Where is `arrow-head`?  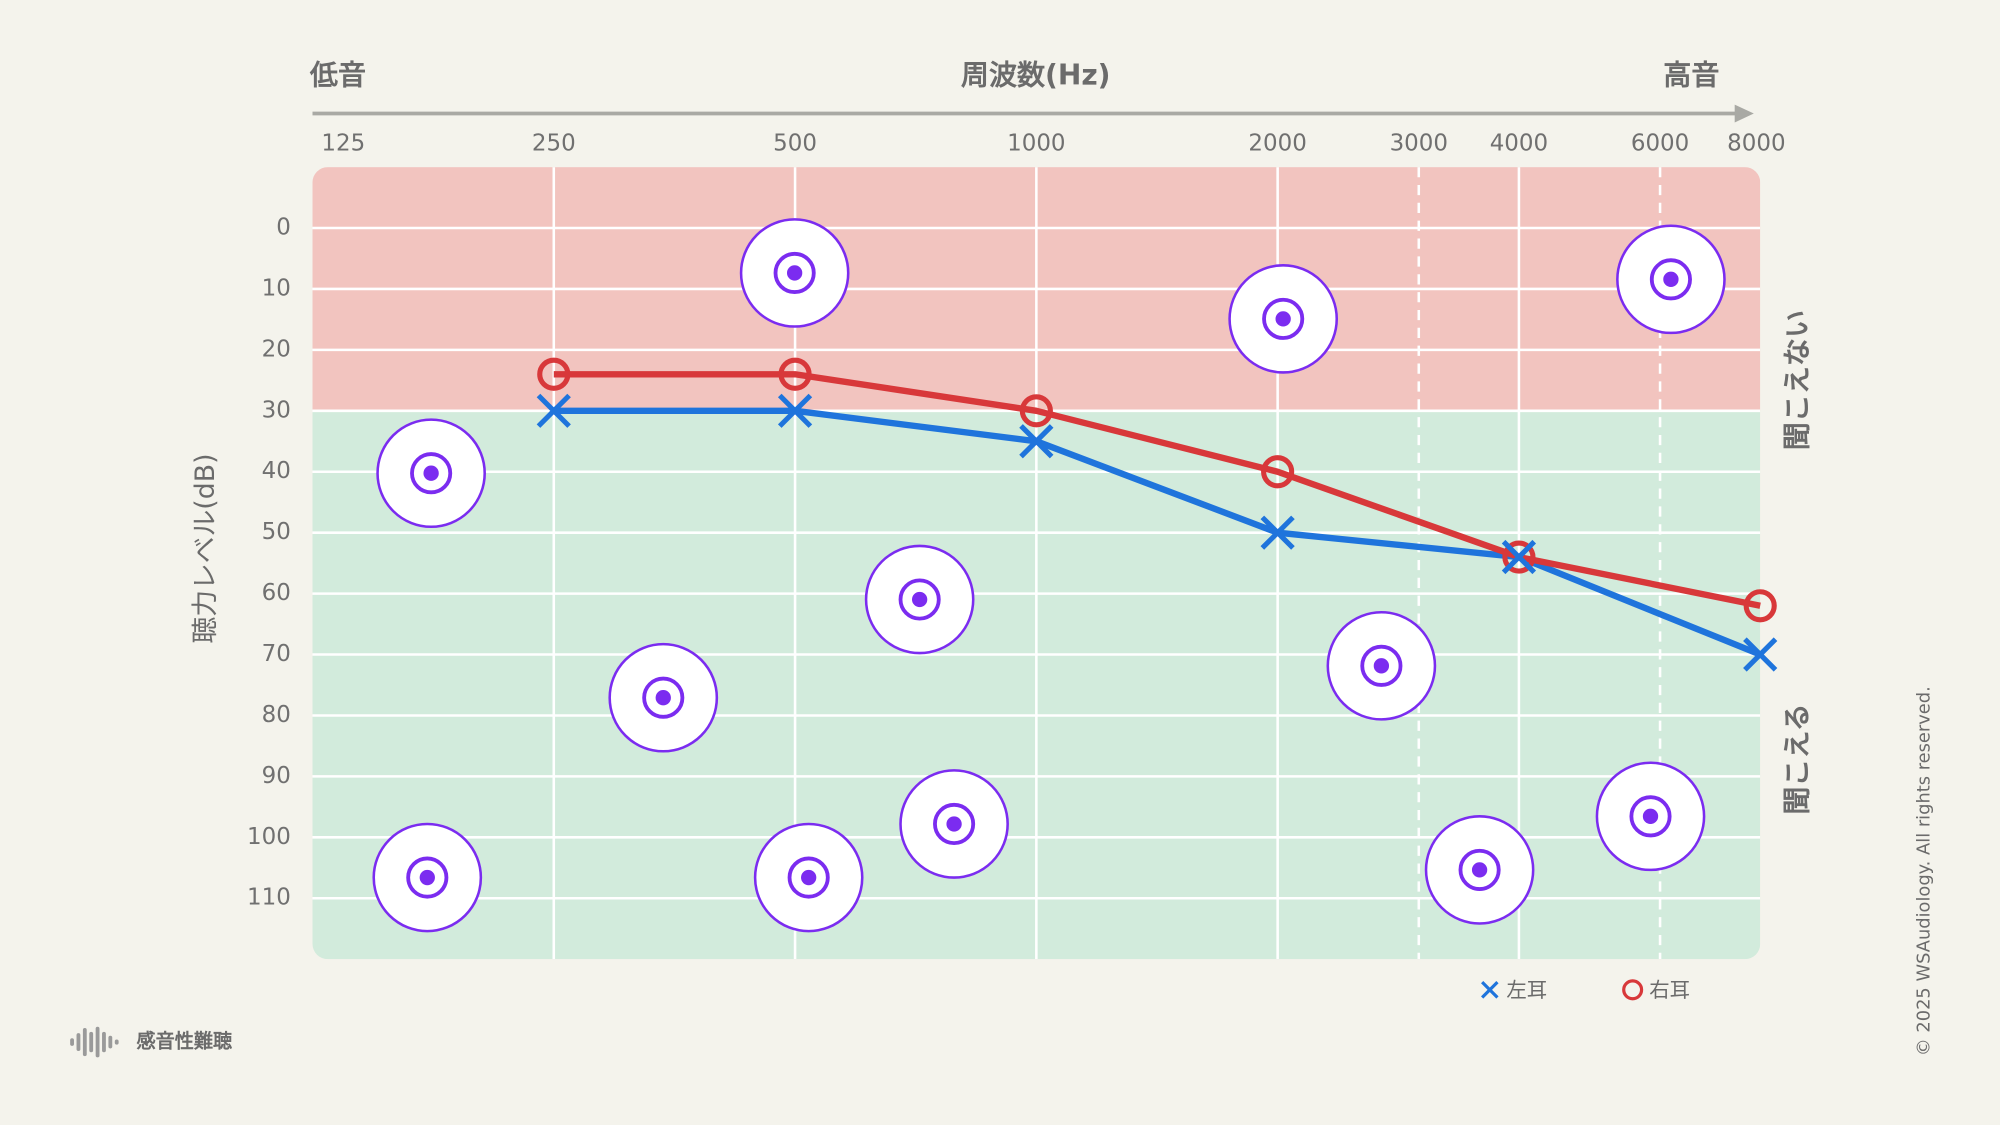
arrow-head is located at coordinates (1744, 113).